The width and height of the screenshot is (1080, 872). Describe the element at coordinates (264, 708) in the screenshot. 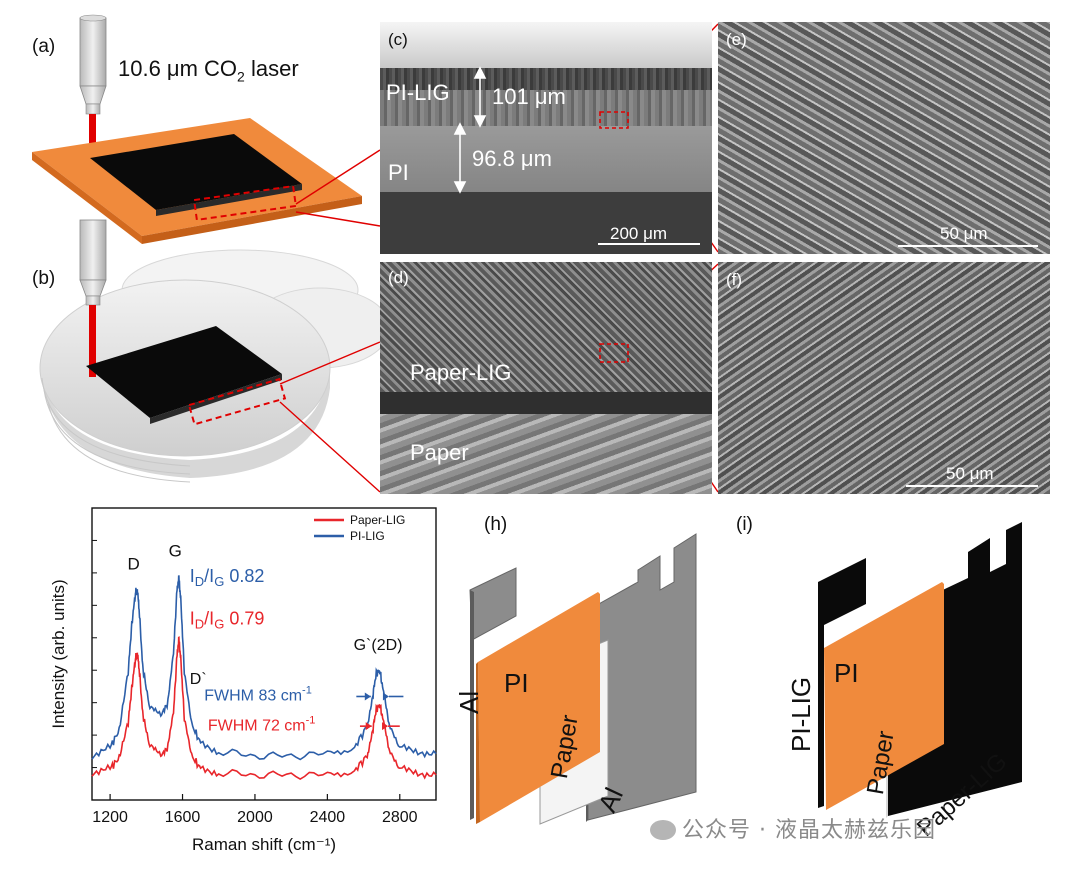

I see `series-line-paper-lig` at that location.